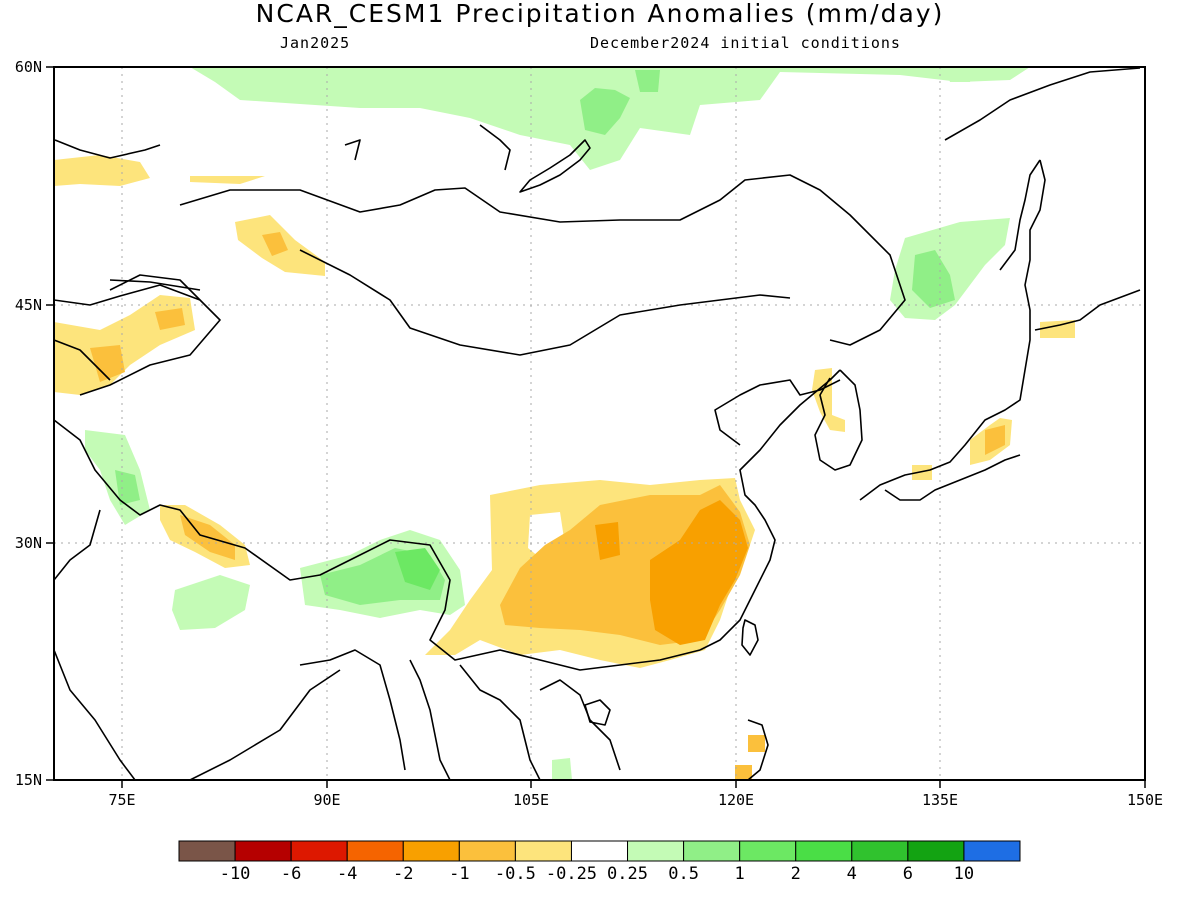  Describe the element at coordinates (347, 874) in the screenshot. I see `colorbar-label: -4` at that location.